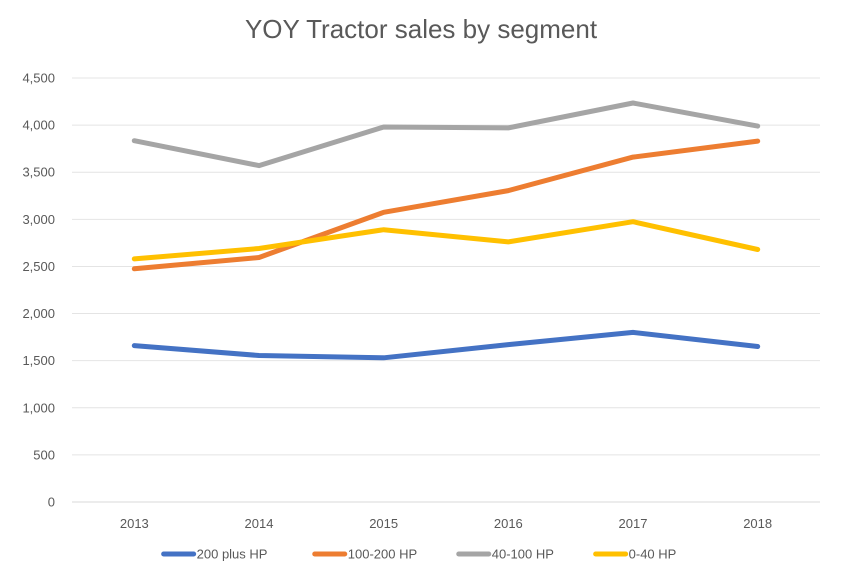  What do you see at coordinates (51, 502) in the screenshot?
I see `y-tick-label: 0` at bounding box center [51, 502].